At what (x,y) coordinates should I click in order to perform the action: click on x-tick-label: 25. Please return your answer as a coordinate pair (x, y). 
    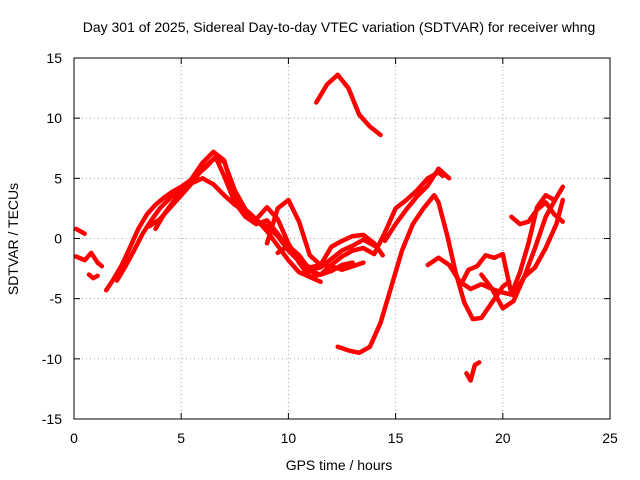
    Looking at the image, I should click on (610, 438).